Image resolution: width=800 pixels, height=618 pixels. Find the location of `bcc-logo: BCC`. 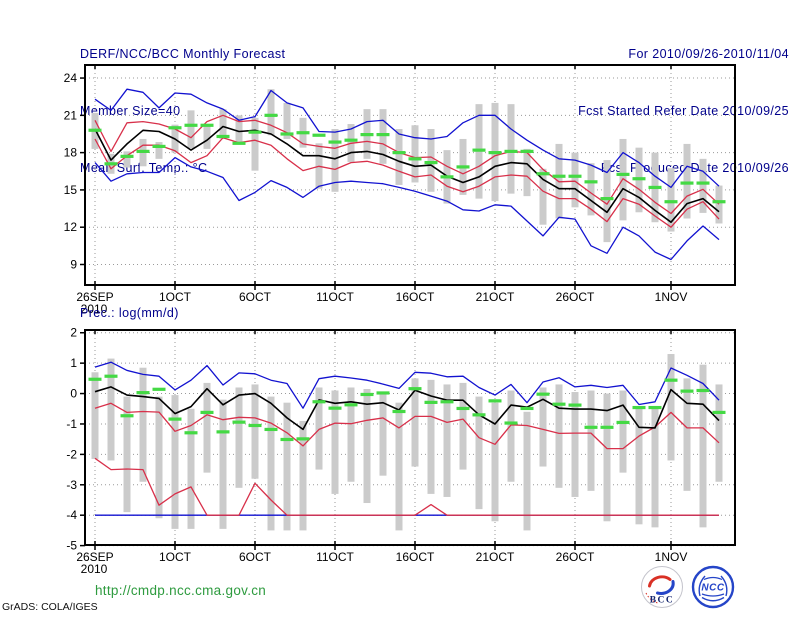

bcc-logo: BCC is located at coordinates (662, 587).